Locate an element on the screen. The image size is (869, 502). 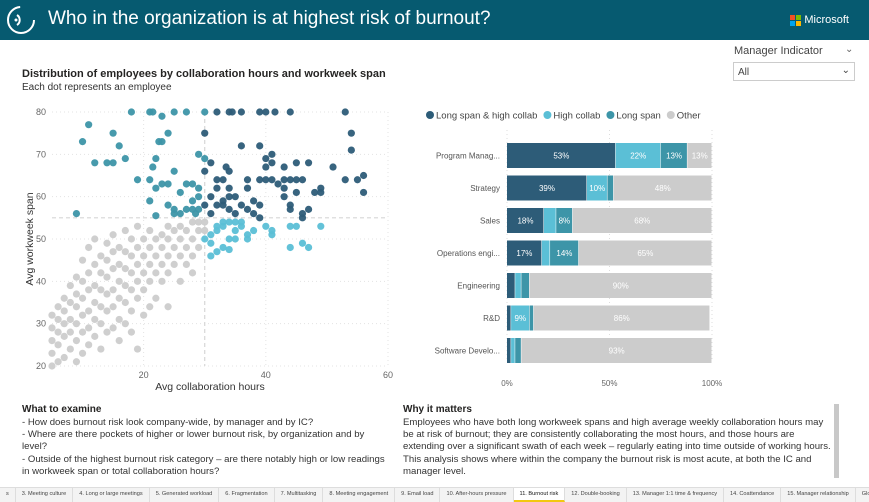
x-tick-label: 60 is located at coordinates (388, 375).